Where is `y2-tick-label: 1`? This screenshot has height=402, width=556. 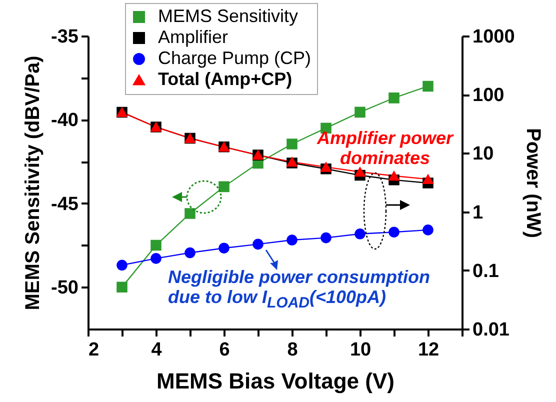 y2-tick-label: 1 is located at coordinates (478, 213).